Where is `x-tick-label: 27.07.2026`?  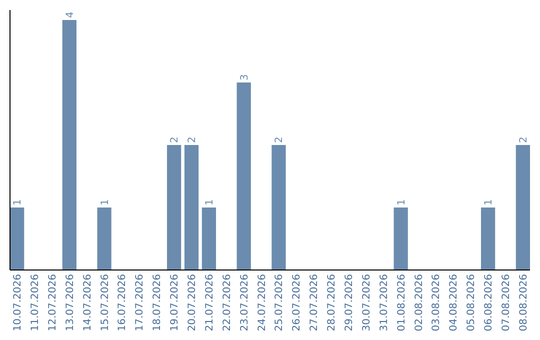
x-tick-label: 27.07.2026 is located at coordinates (314, 303).